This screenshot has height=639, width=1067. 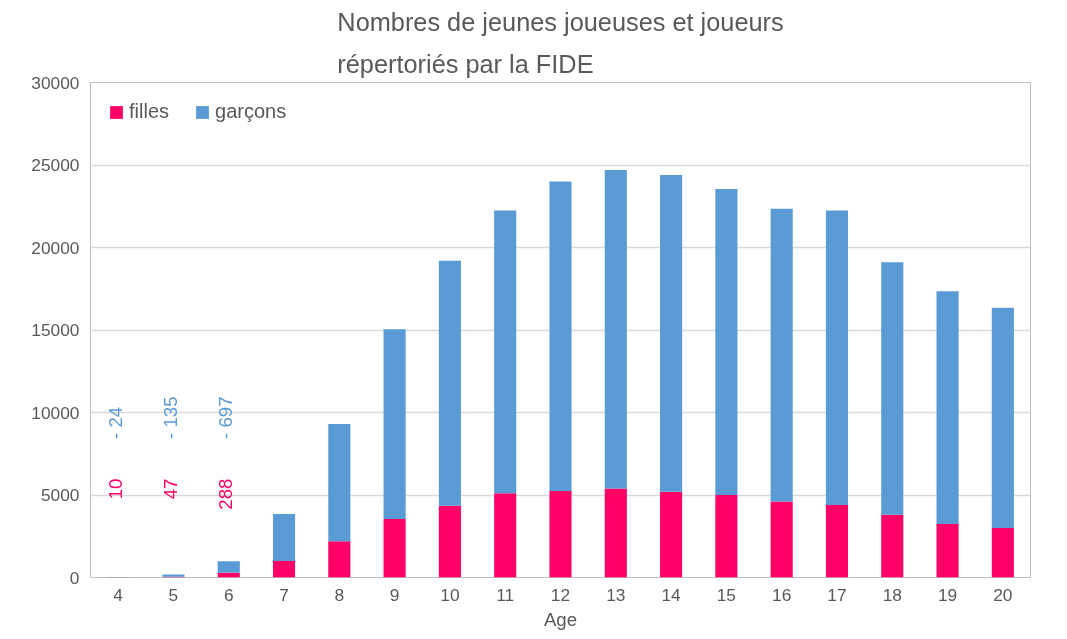 I want to click on legend-label: filles, so click(x=149, y=111).